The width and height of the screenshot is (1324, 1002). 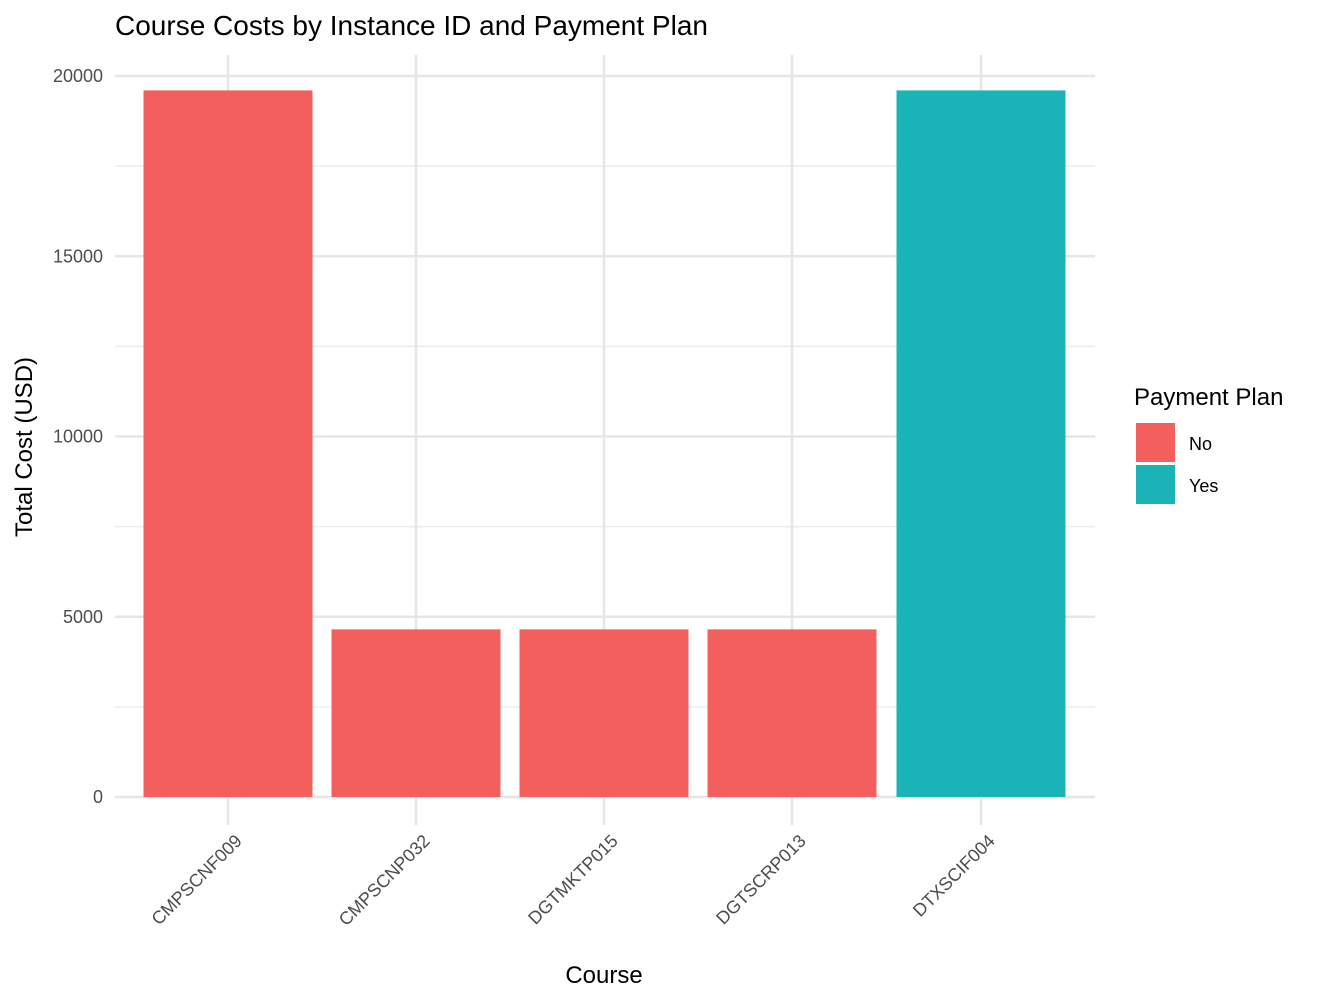 I want to click on bar-dgtmktp015, so click(x=604, y=713).